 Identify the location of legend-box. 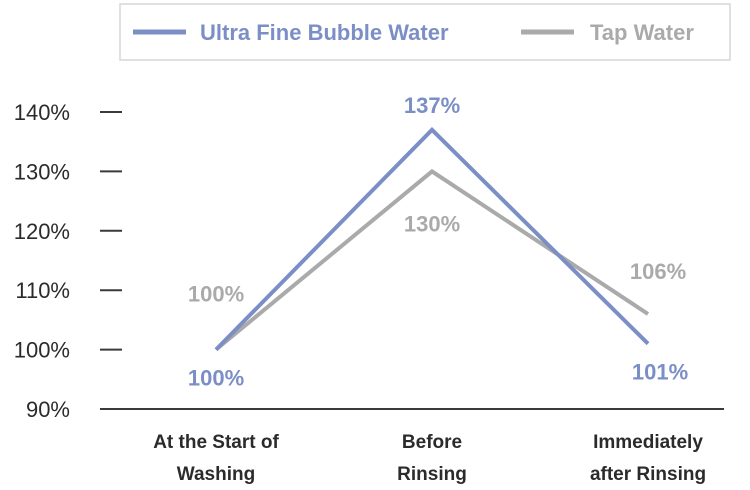
(425, 32).